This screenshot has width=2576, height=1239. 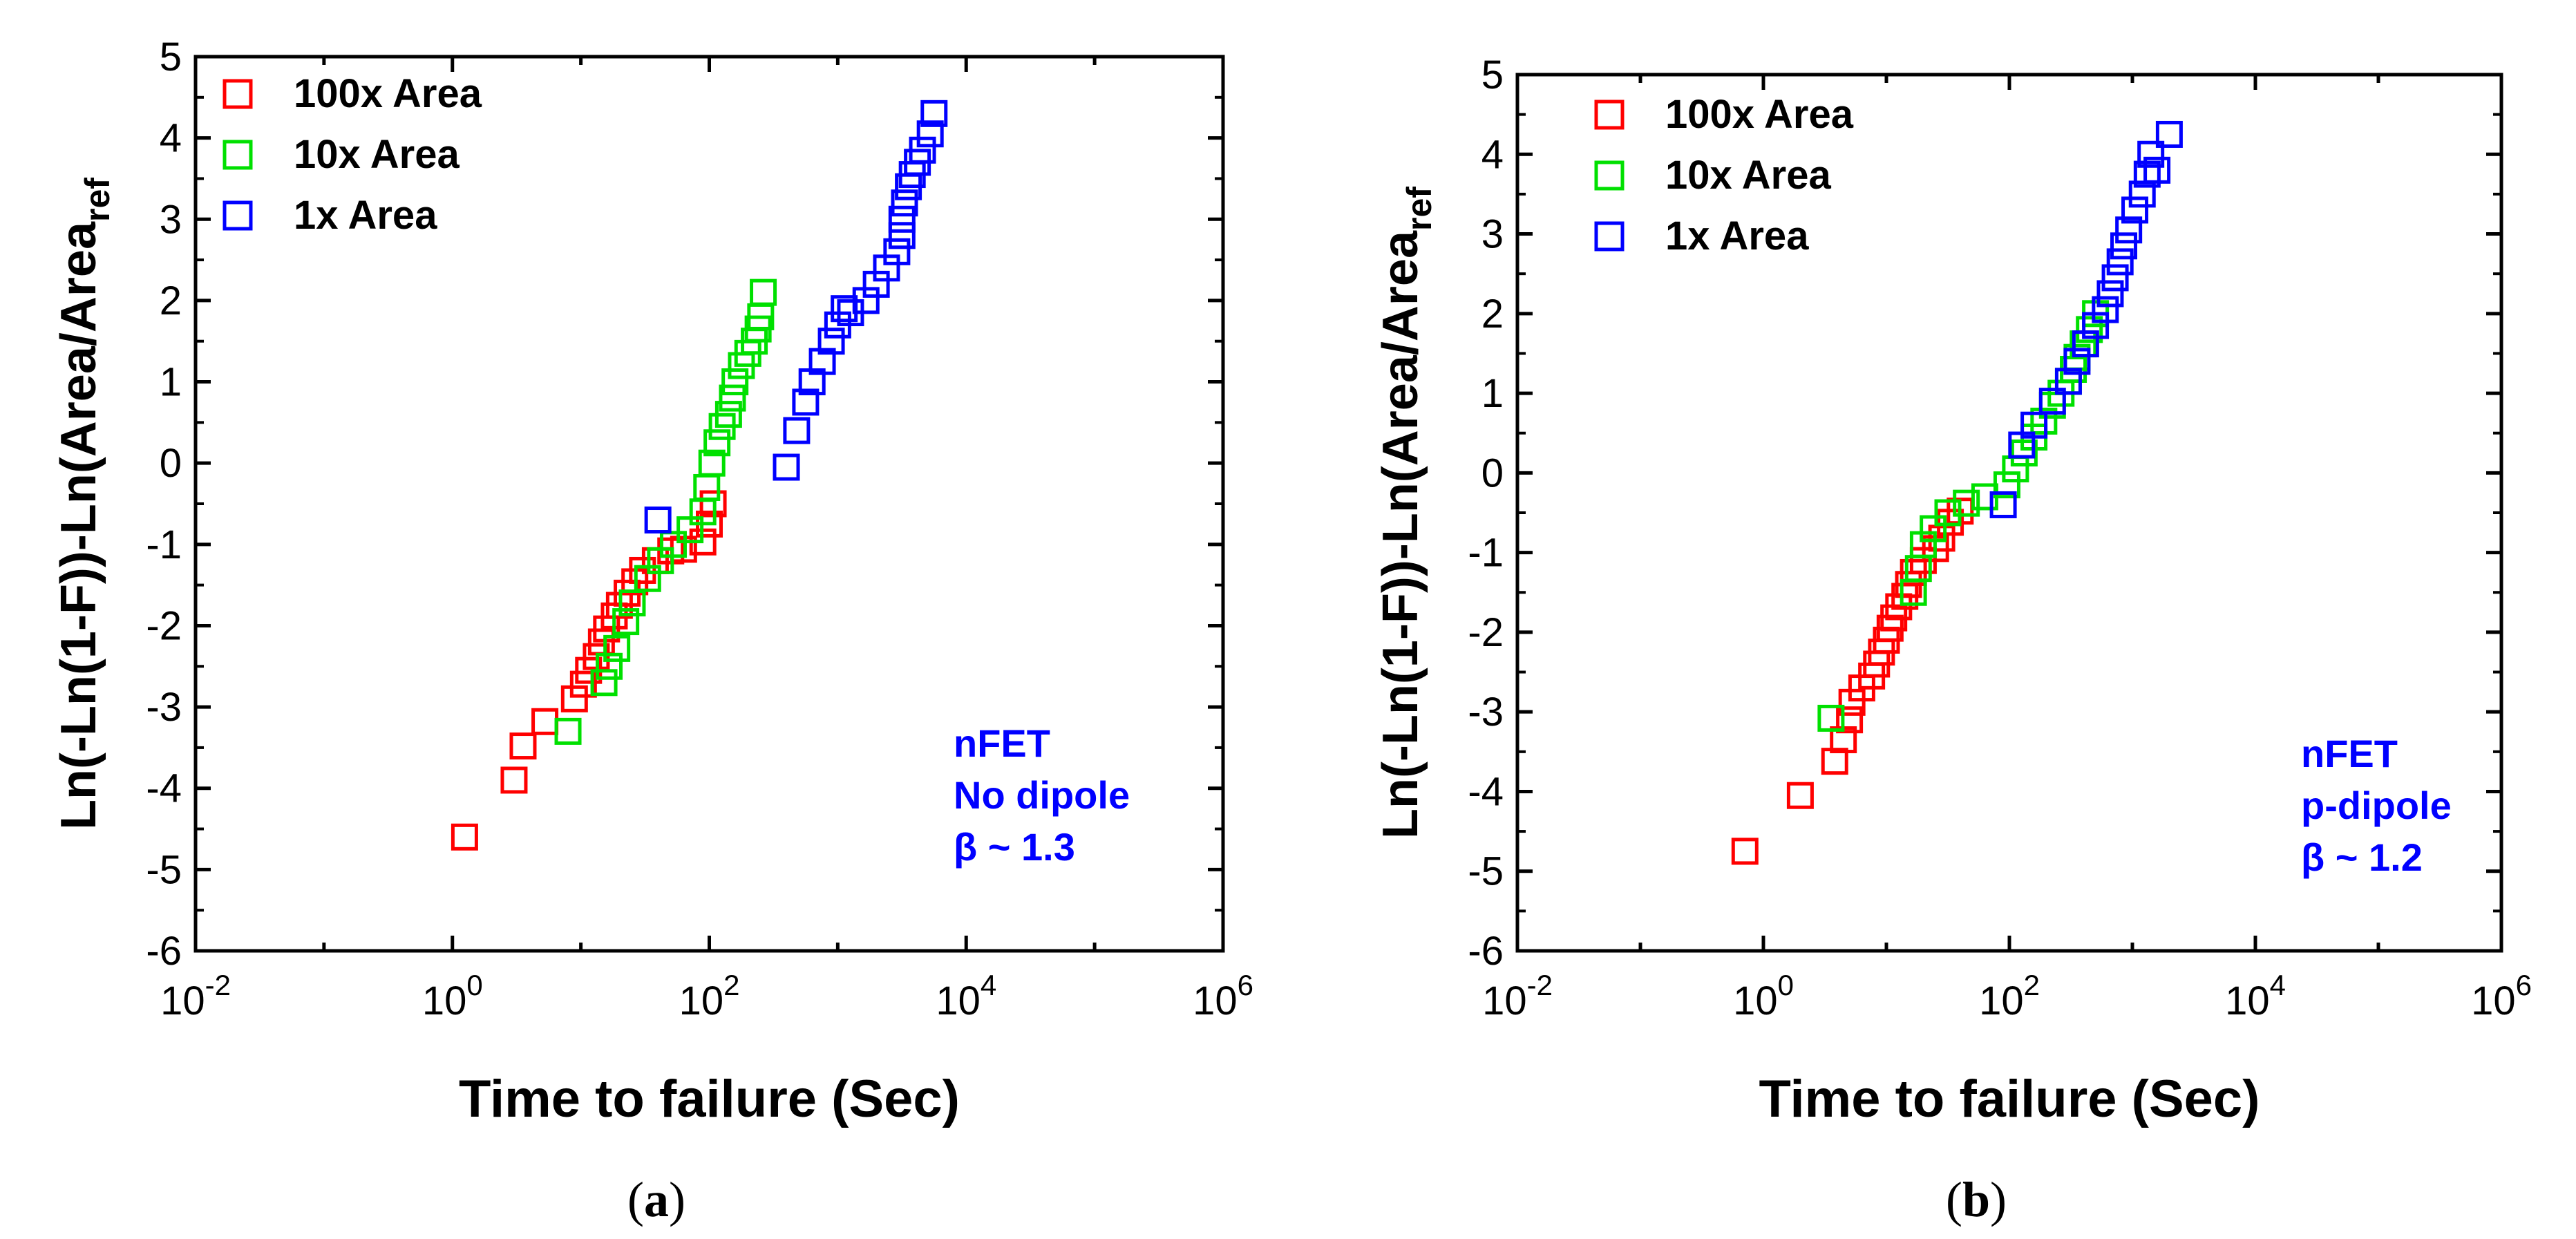 What do you see at coordinates (1492, 473) in the screenshot?
I see `y-tick-label: 0` at bounding box center [1492, 473].